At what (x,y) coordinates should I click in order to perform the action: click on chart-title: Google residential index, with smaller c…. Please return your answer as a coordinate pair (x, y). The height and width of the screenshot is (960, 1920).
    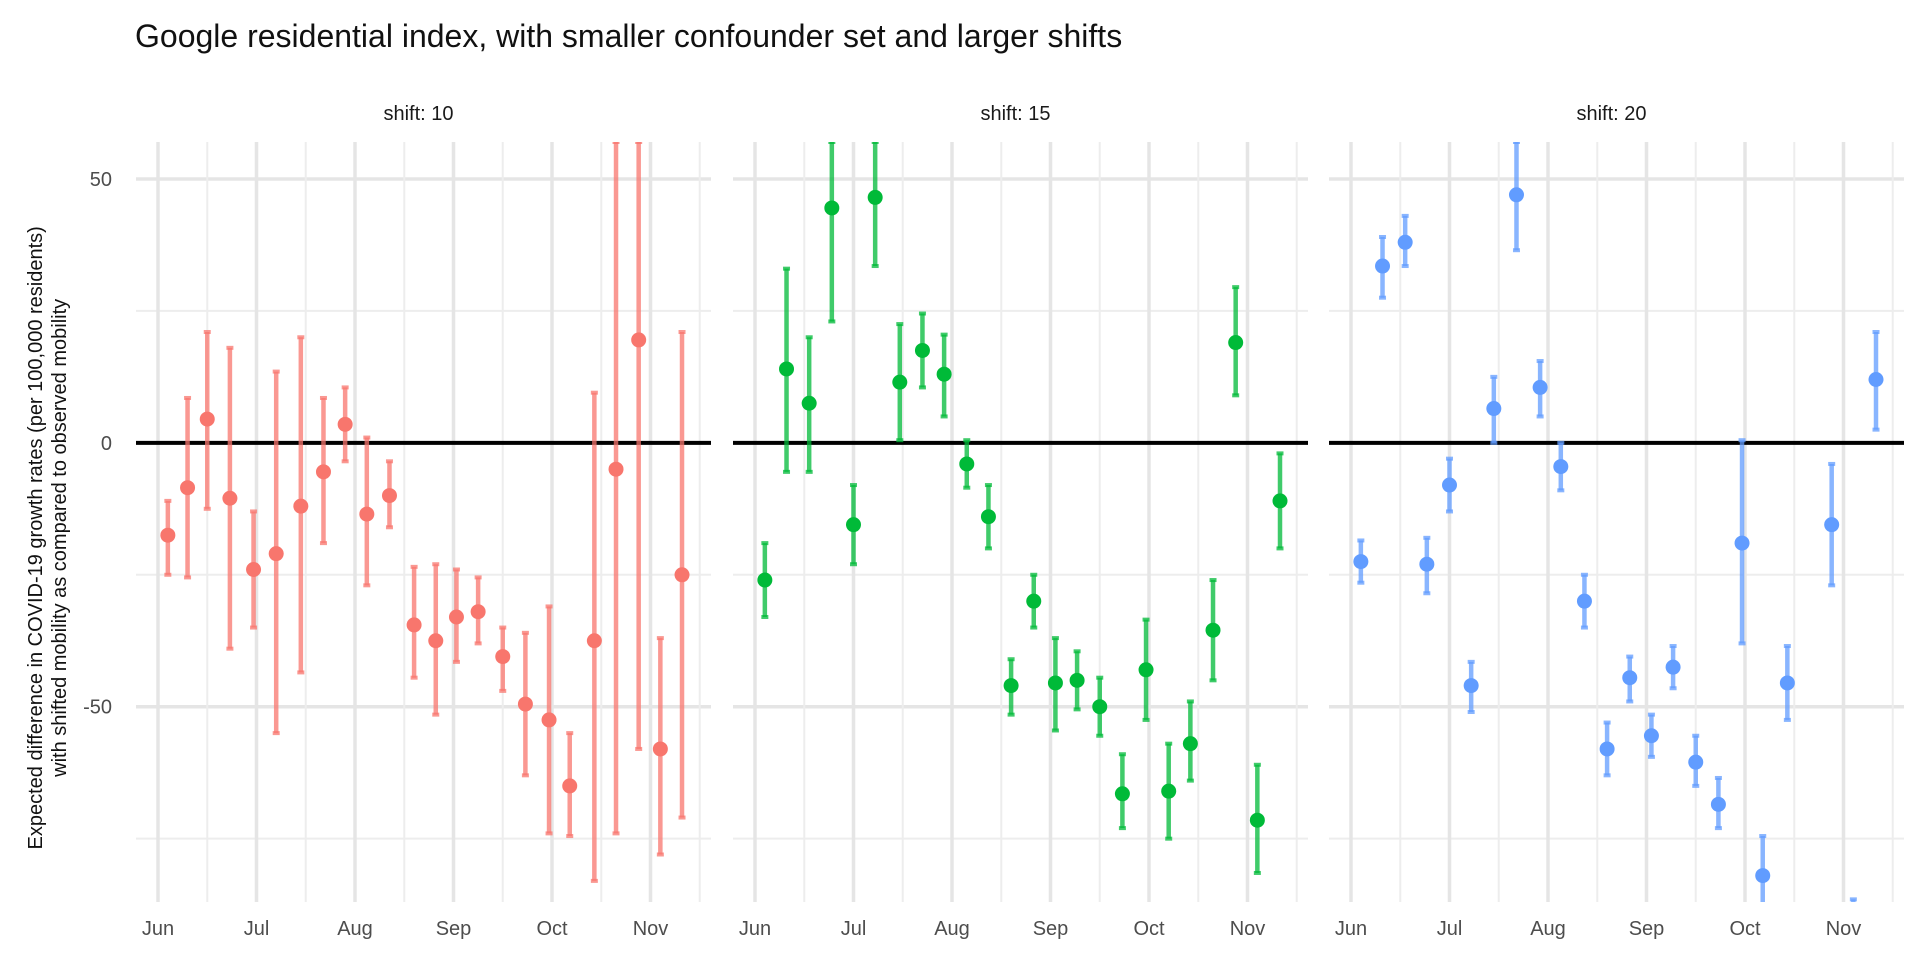
    Looking at the image, I should click on (629, 36).